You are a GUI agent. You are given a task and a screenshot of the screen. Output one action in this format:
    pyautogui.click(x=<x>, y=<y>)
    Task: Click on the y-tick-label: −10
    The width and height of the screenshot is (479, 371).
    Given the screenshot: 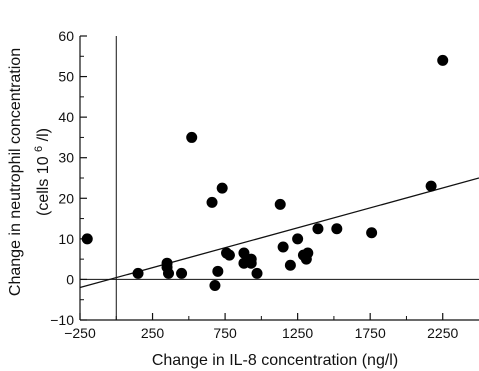 What is the action you would take?
    pyautogui.click(x=62, y=320)
    